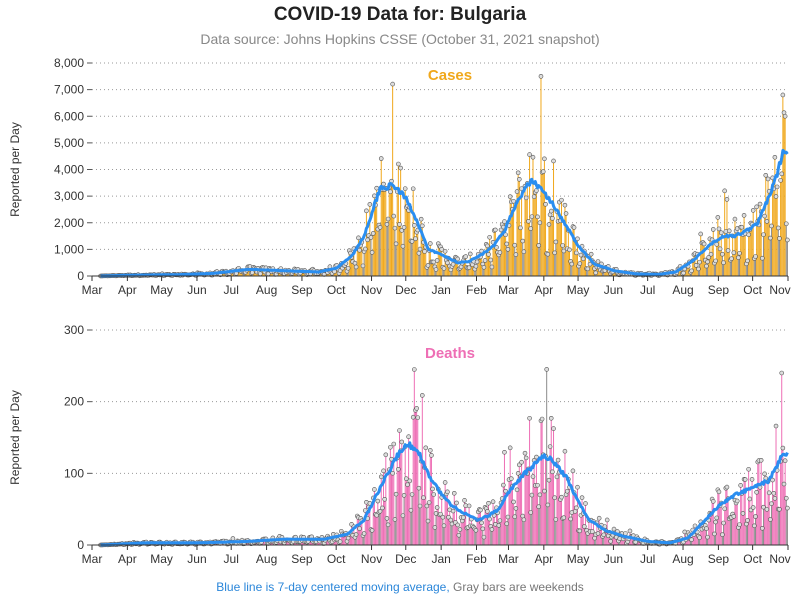 The image size is (800, 600). Describe the element at coordinates (196, 559) in the screenshot. I see `x-tick-label: Jun` at that location.